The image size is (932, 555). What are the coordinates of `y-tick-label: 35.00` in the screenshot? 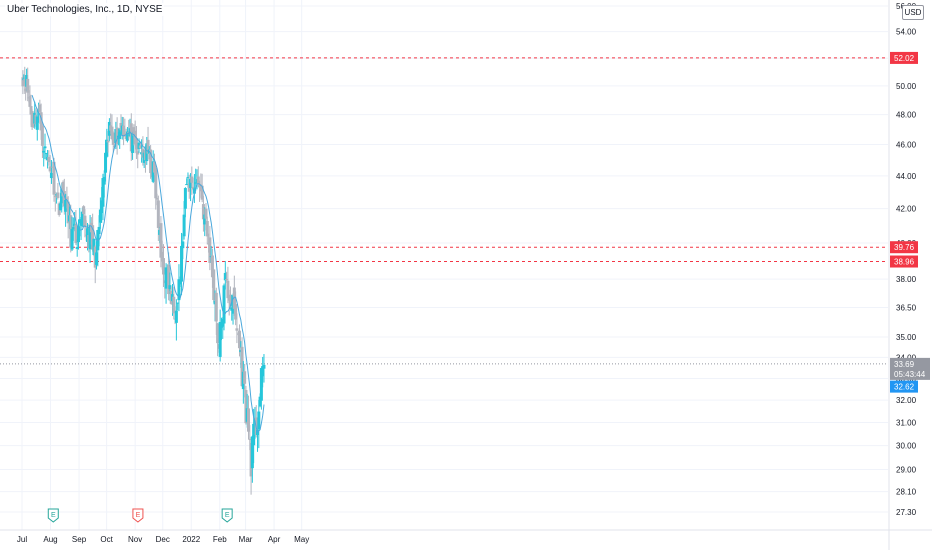 It's located at (906, 337).